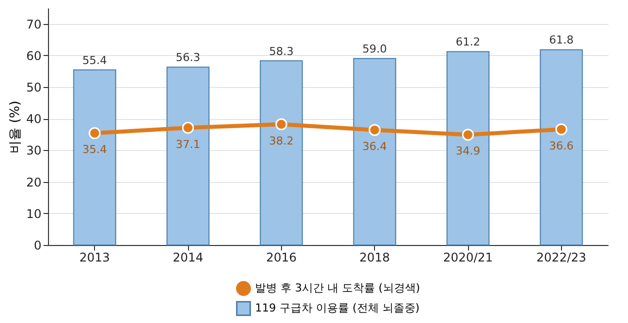  I want to click on data-label: 36.4, so click(374, 146).